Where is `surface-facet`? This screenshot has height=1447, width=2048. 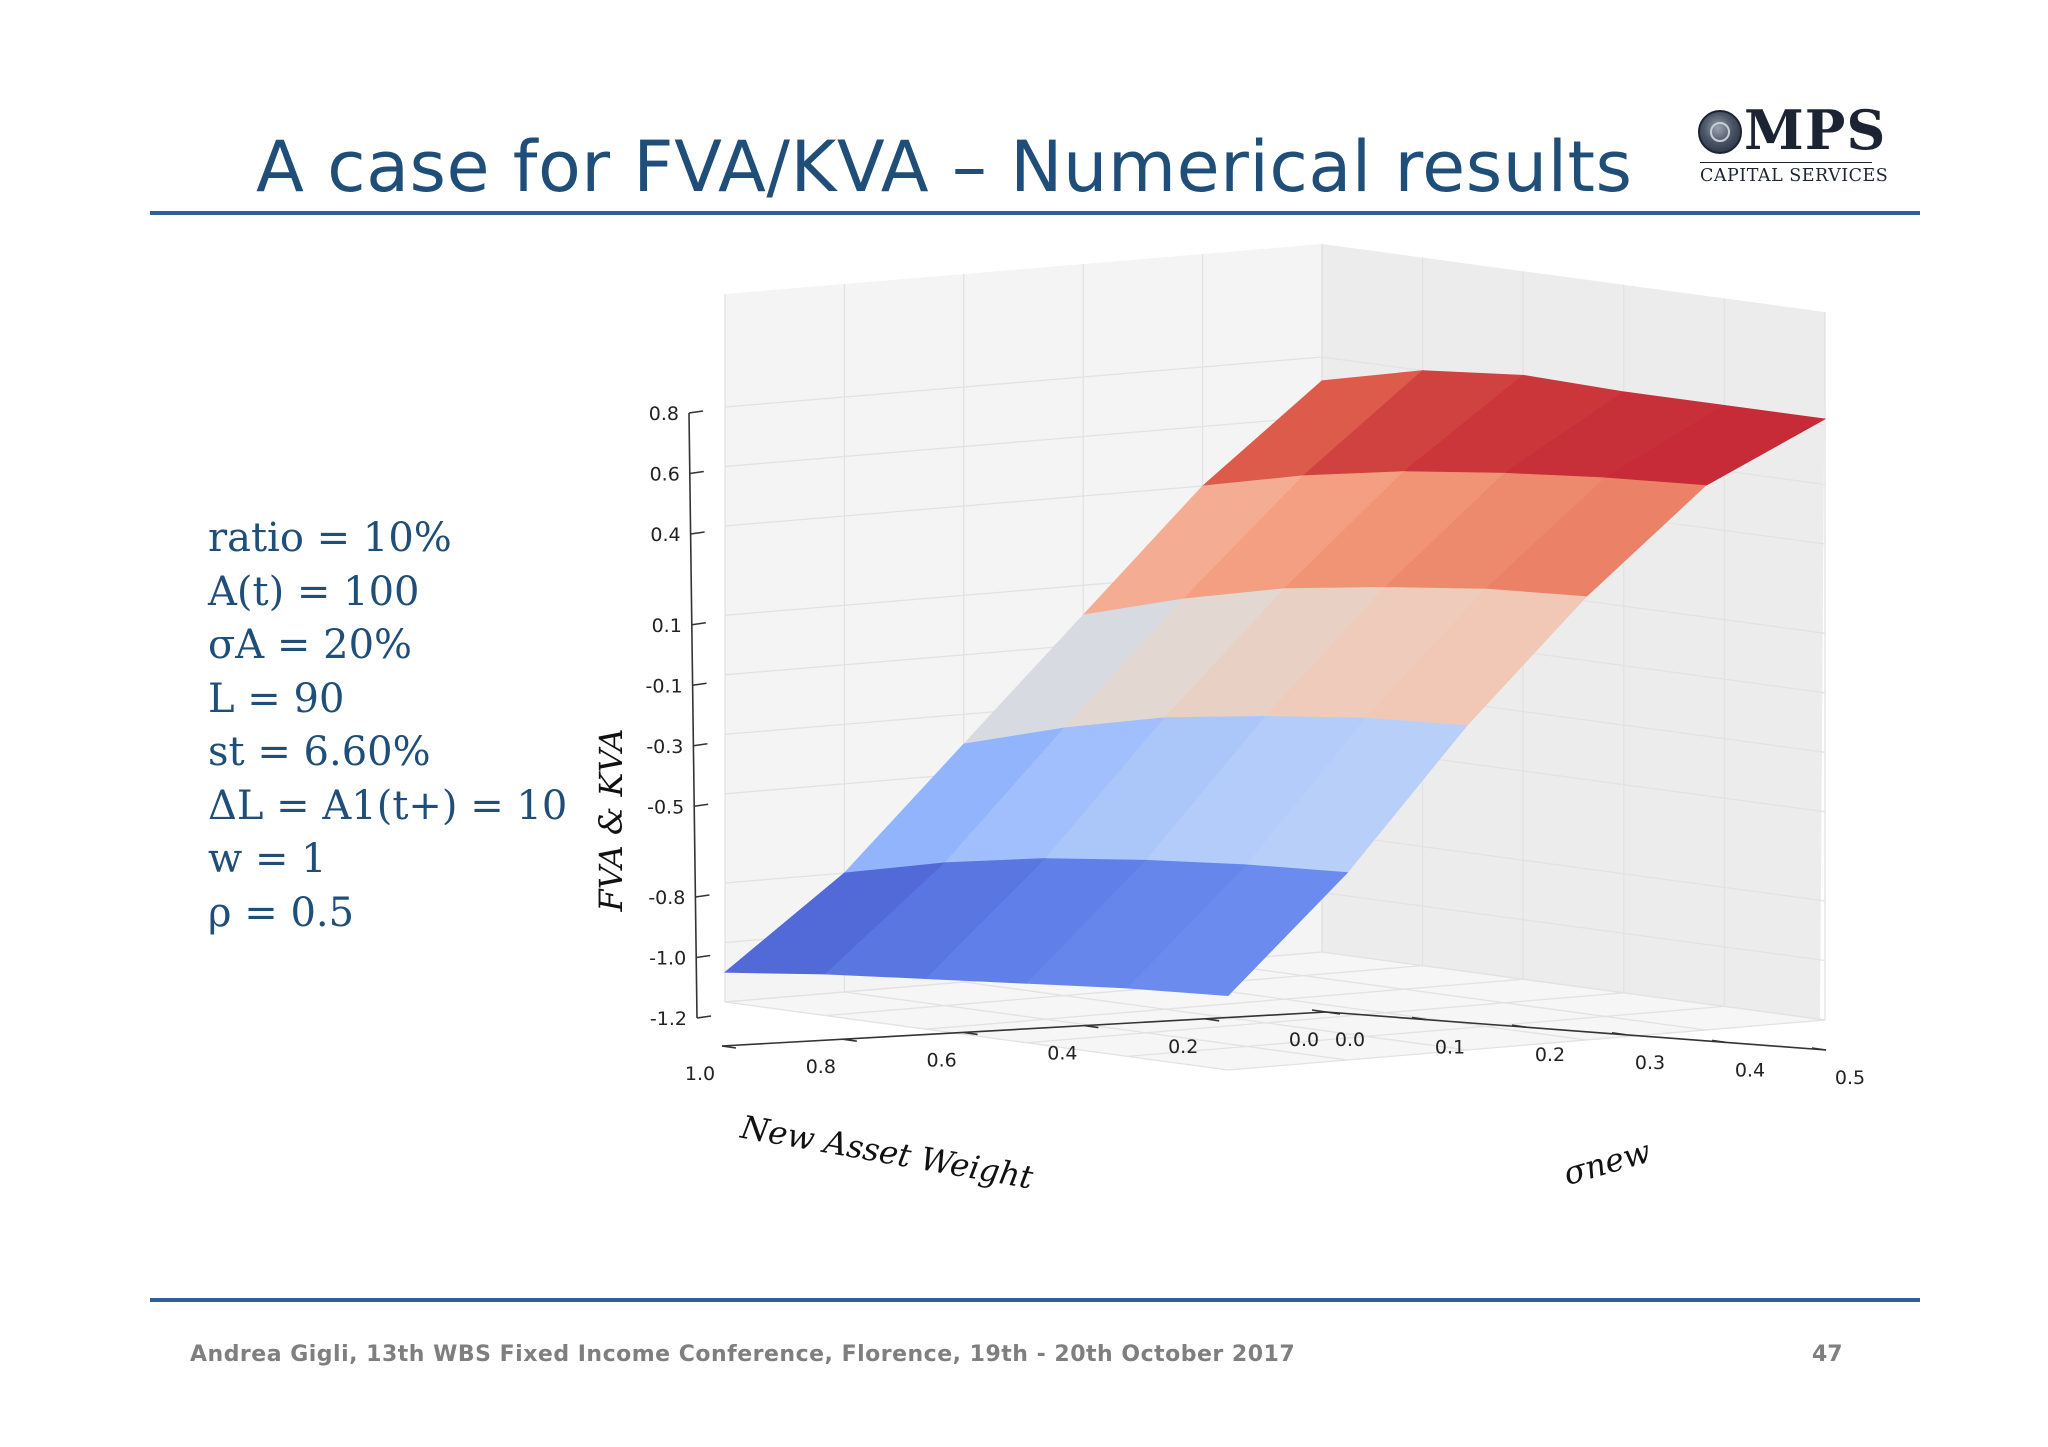 surface-facet is located at coordinates (1237, 930).